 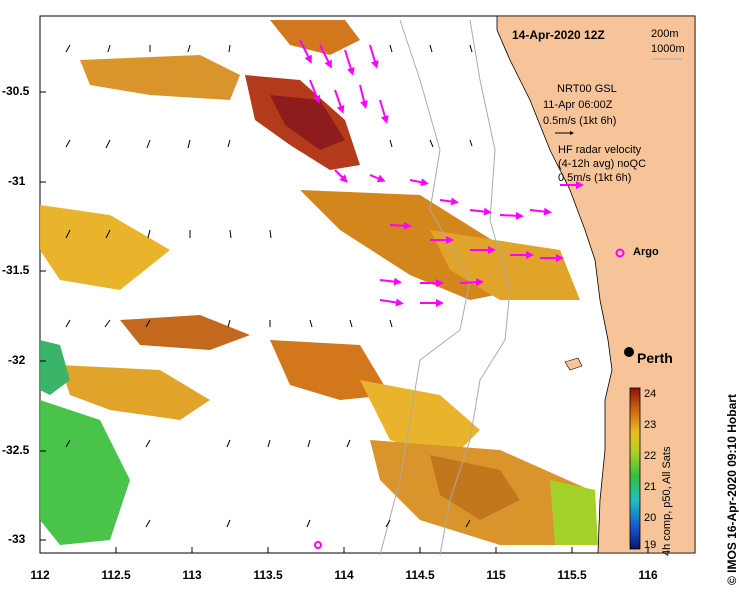 I want to click on gsl-legend-line1: NRT00 GSL, so click(x=587, y=89).